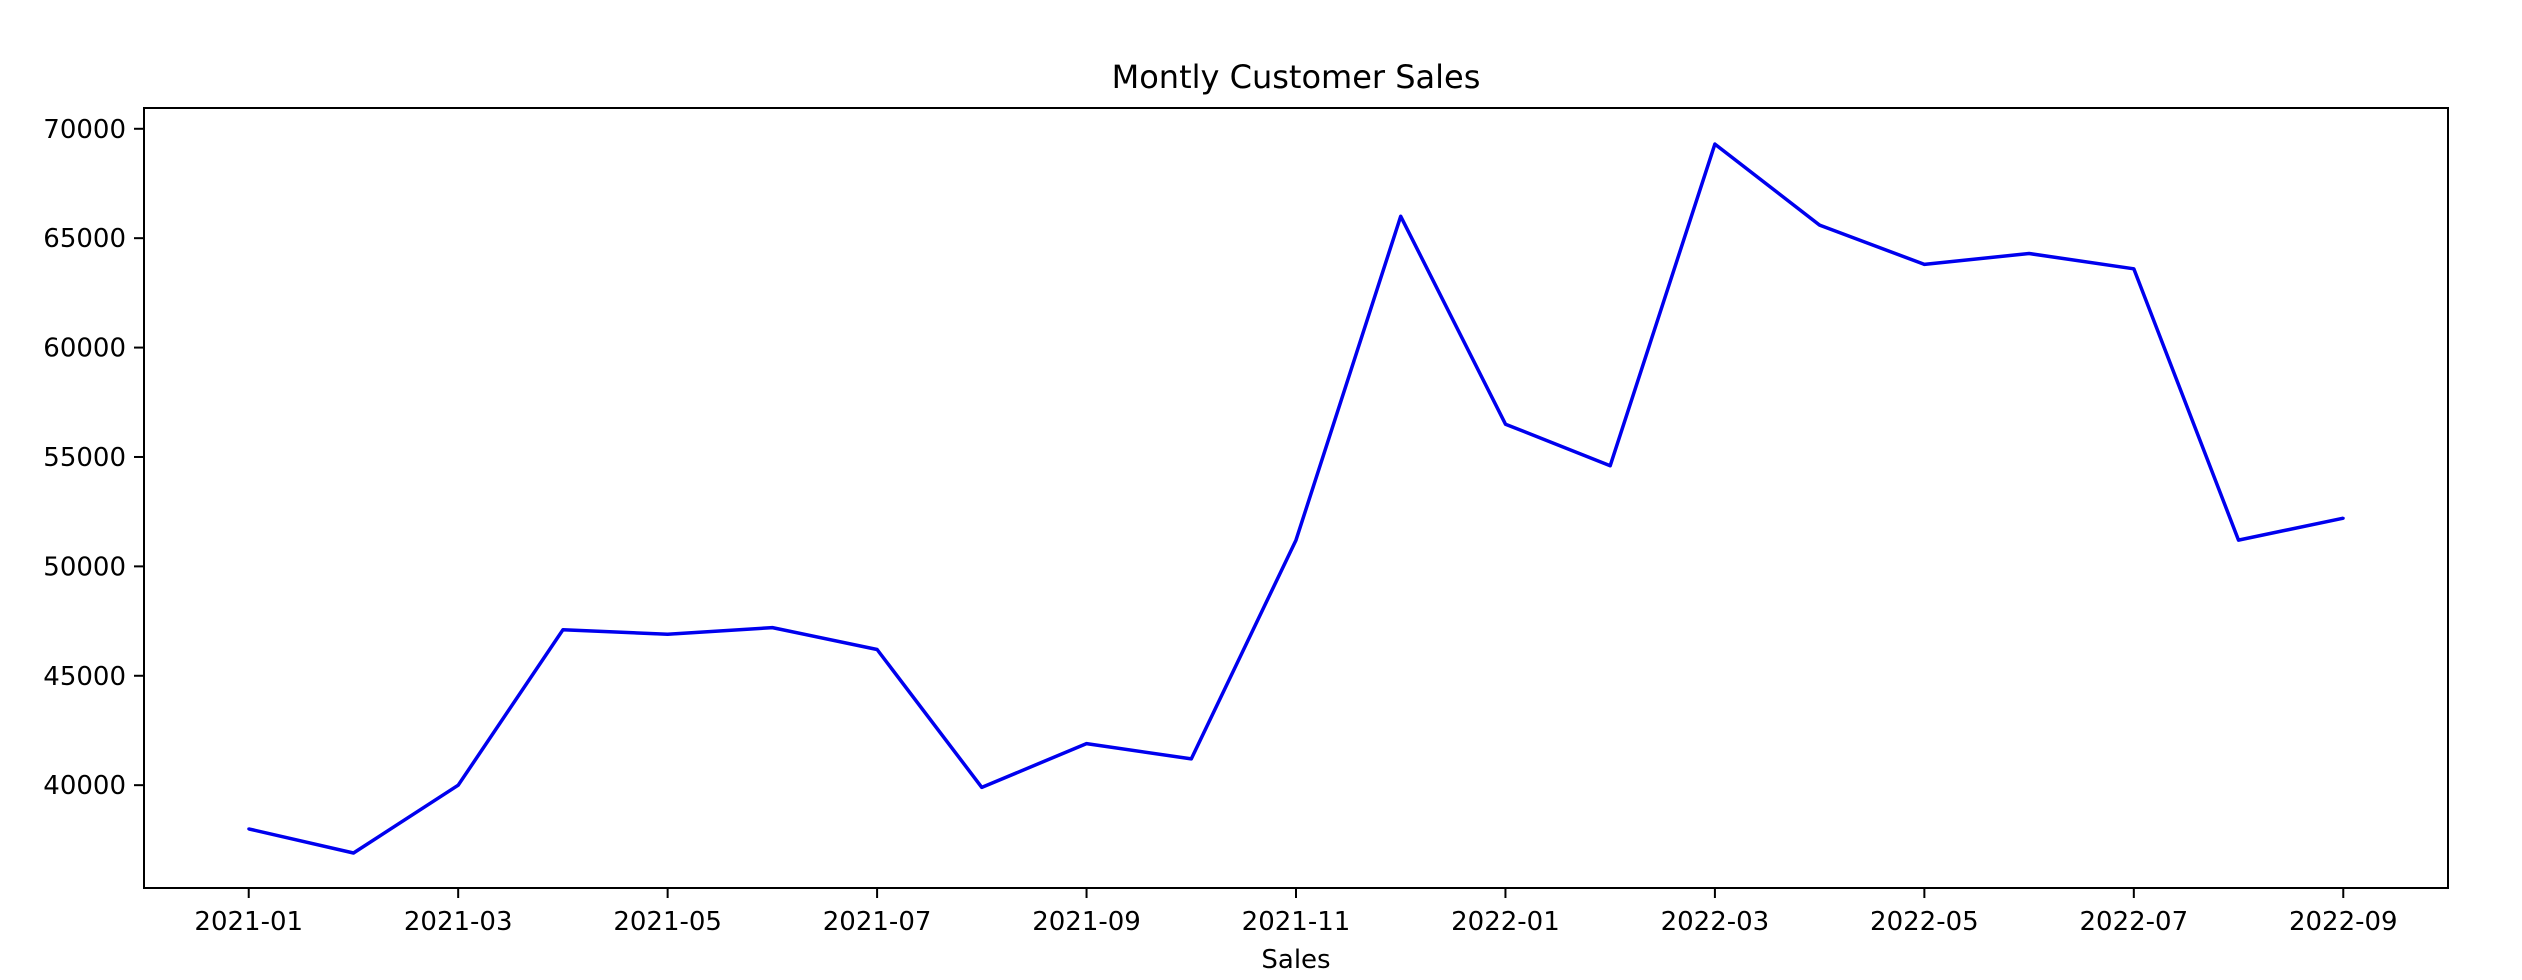 This screenshot has height=980, width=2522. What do you see at coordinates (1296, 77) in the screenshot?
I see `chart-title: Montly Customer Sales` at bounding box center [1296, 77].